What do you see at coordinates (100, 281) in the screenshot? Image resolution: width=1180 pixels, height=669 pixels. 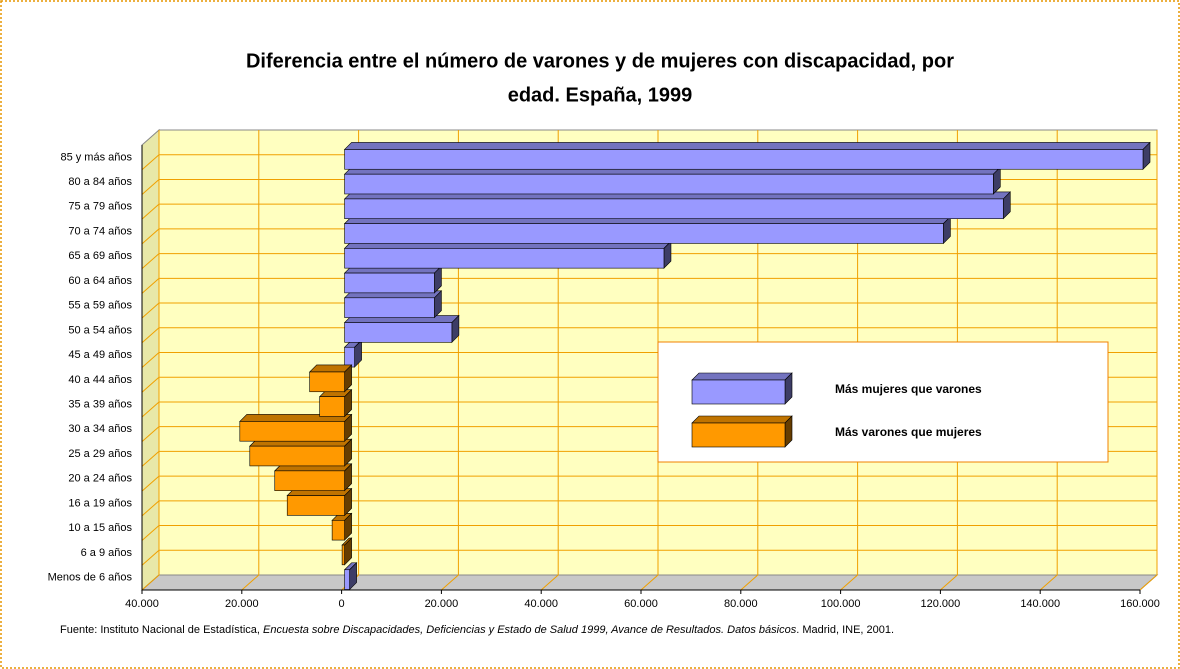 I see `y-tick-label: 60 a 64 años` at bounding box center [100, 281].